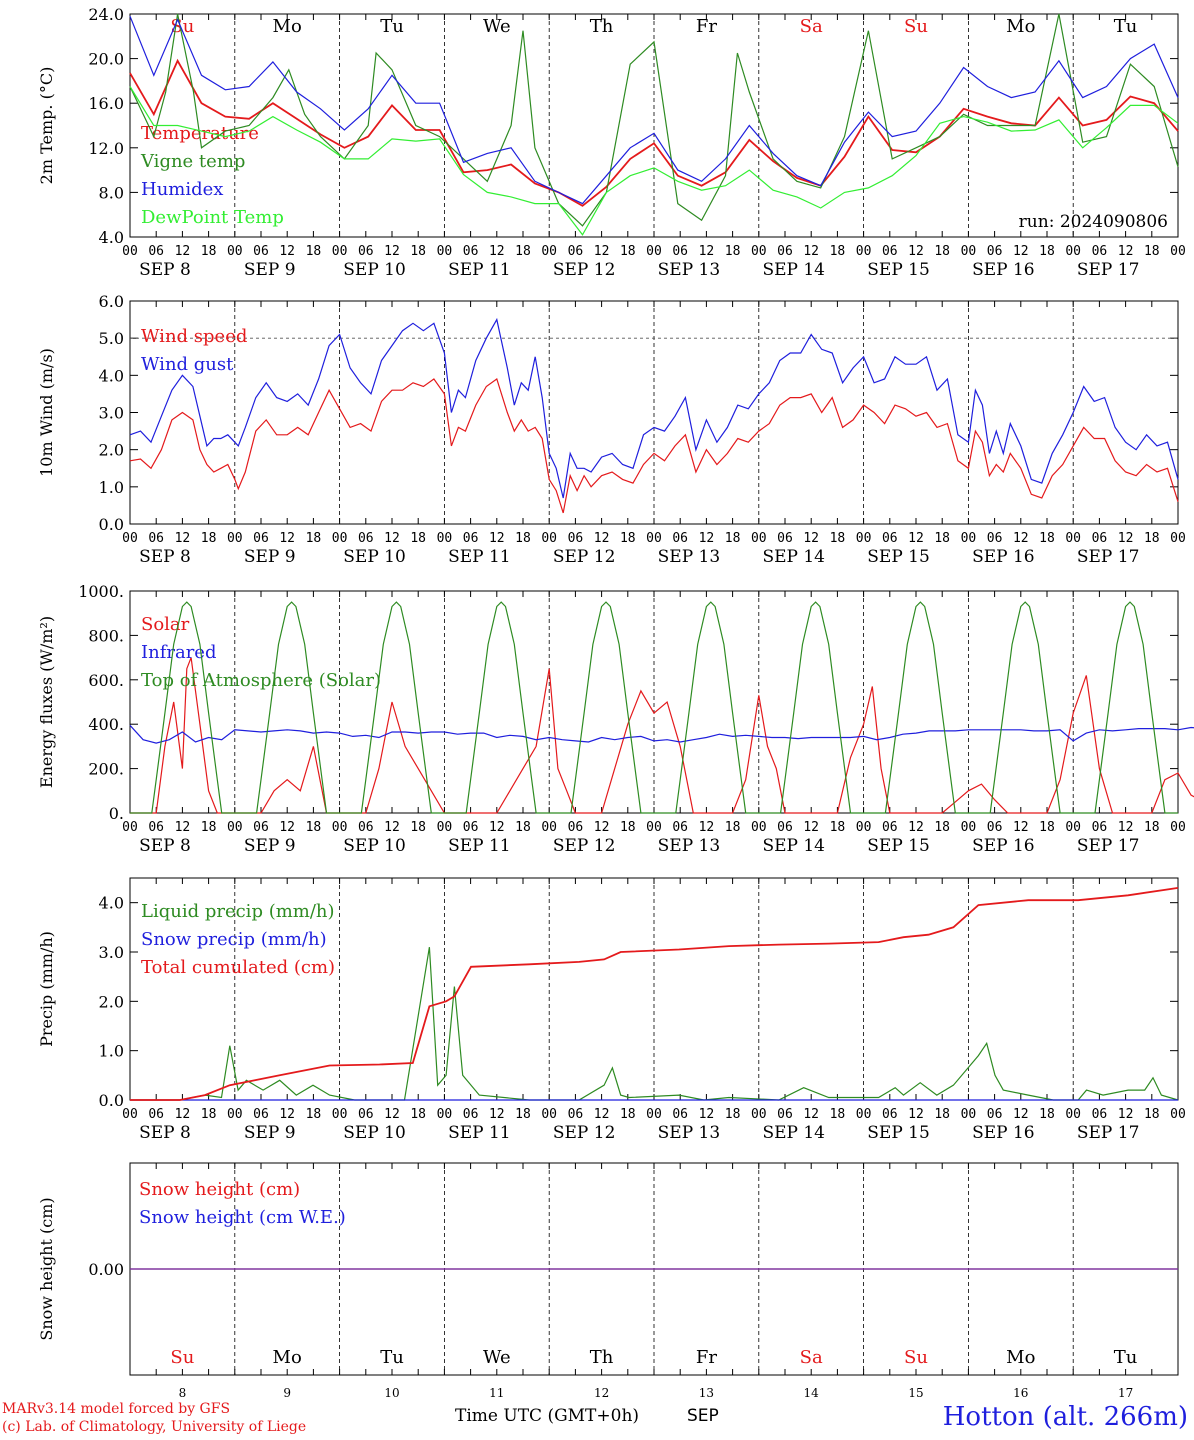 Image resolution: width=1194 pixels, height=1440 pixels. Describe the element at coordinates (116, 1409) in the screenshot. I see `footer-line-1: MARv3.14 model forced by GFS` at that location.